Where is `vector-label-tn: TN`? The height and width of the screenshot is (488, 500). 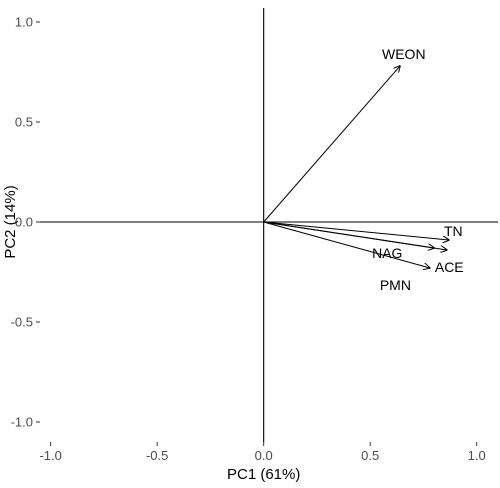 vector-label-tn: TN is located at coordinates (453, 231).